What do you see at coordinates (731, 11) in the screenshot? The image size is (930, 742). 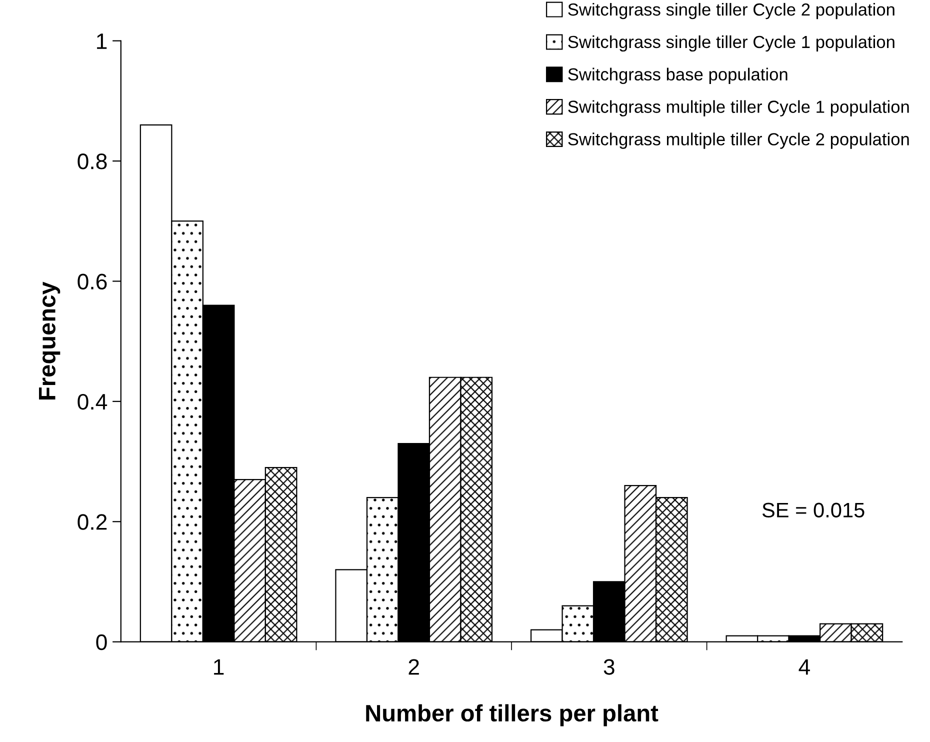 I see `legend-label: Switchgrass single tiller Cycle 2 population` at bounding box center [731, 11].